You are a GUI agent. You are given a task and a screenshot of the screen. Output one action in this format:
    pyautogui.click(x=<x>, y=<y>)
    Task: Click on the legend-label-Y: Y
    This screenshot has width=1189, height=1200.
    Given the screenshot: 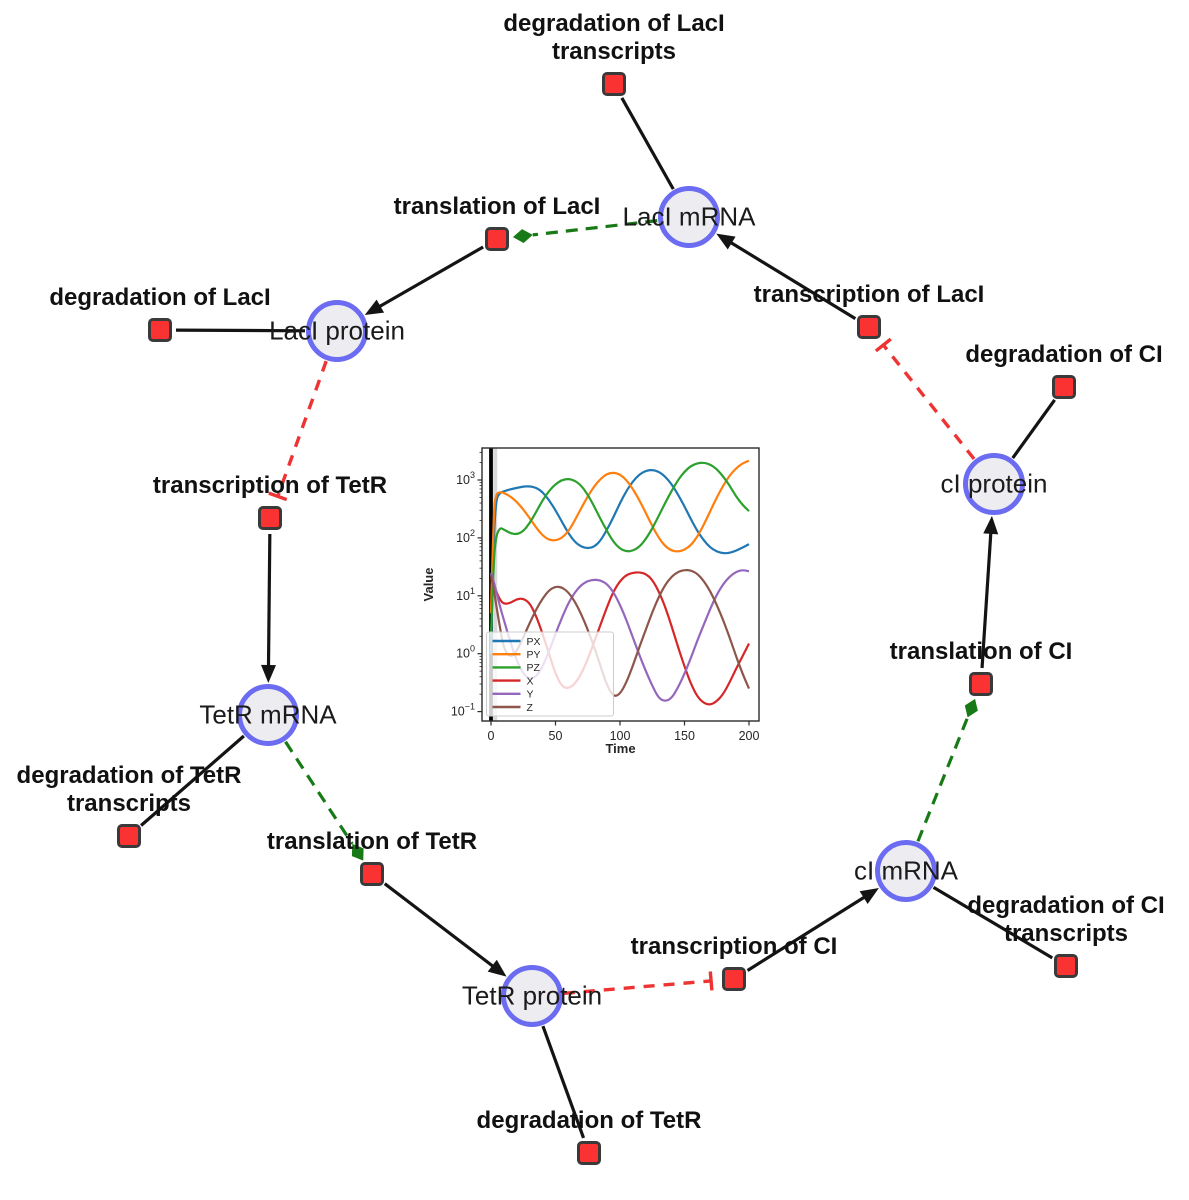 What is the action you would take?
    pyautogui.click(x=530, y=695)
    